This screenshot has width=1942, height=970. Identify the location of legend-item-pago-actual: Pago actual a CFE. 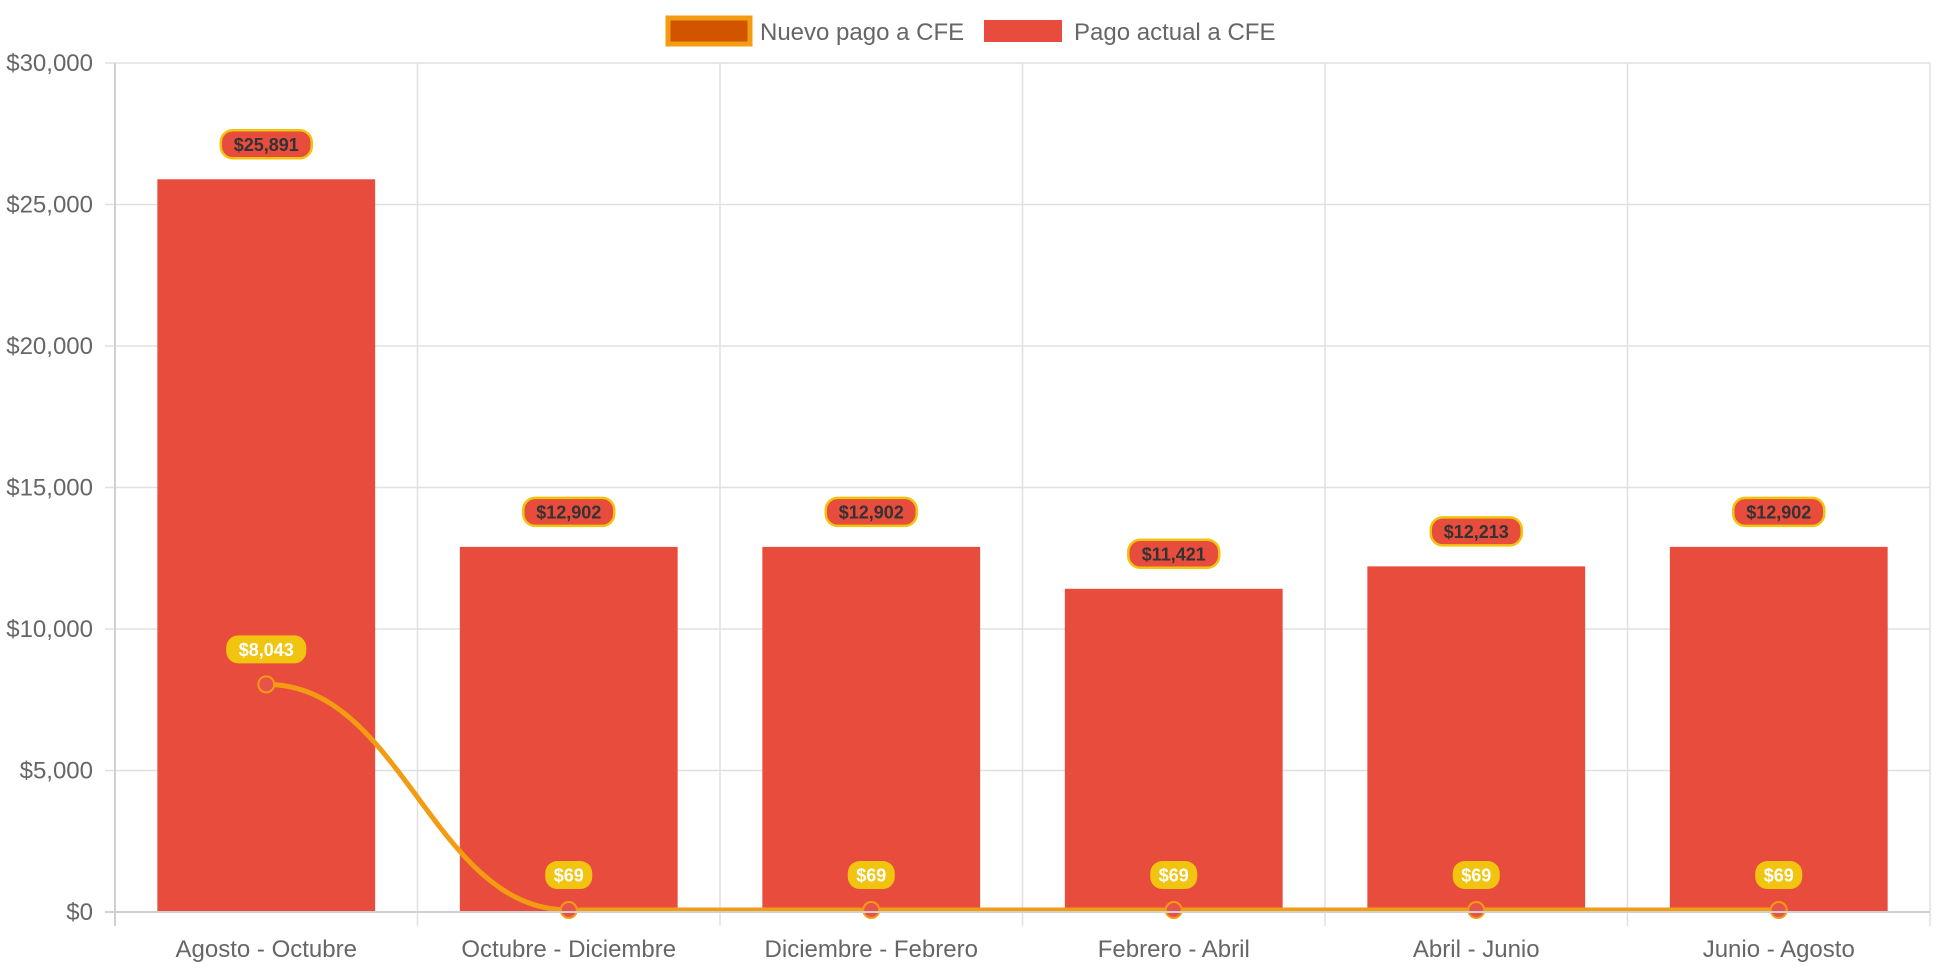
(1129, 32).